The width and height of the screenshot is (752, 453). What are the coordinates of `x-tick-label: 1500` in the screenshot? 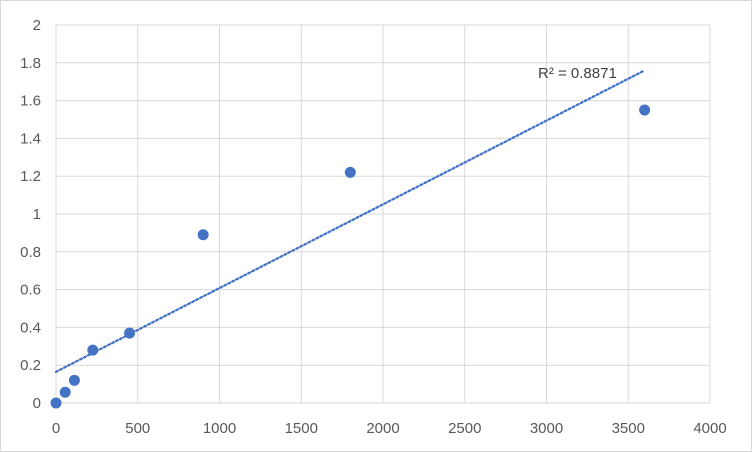 It's located at (301, 428).